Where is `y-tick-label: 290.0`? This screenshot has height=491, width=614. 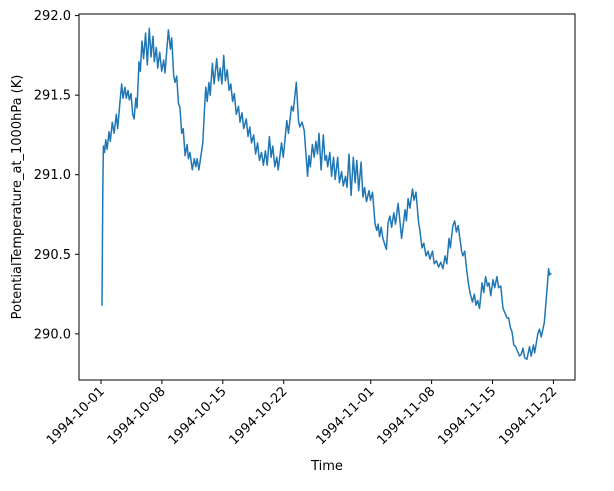 y-tick-label: 290.0 is located at coordinates (52, 334).